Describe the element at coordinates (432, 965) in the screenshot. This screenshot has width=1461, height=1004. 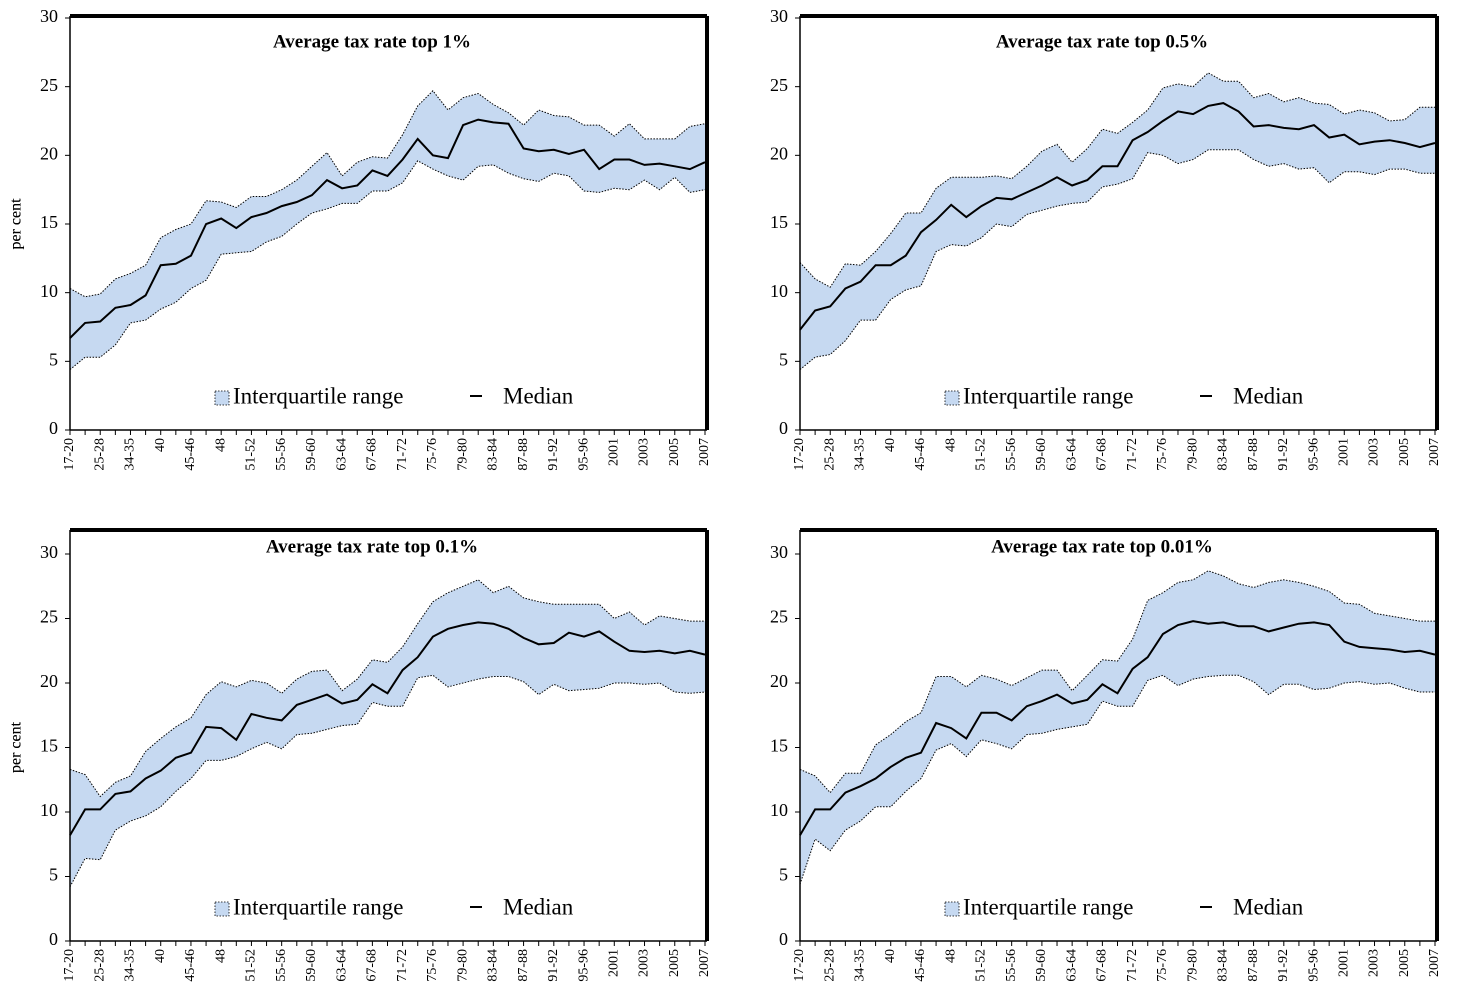
I see `x-tick-label: 75-76` at that location.